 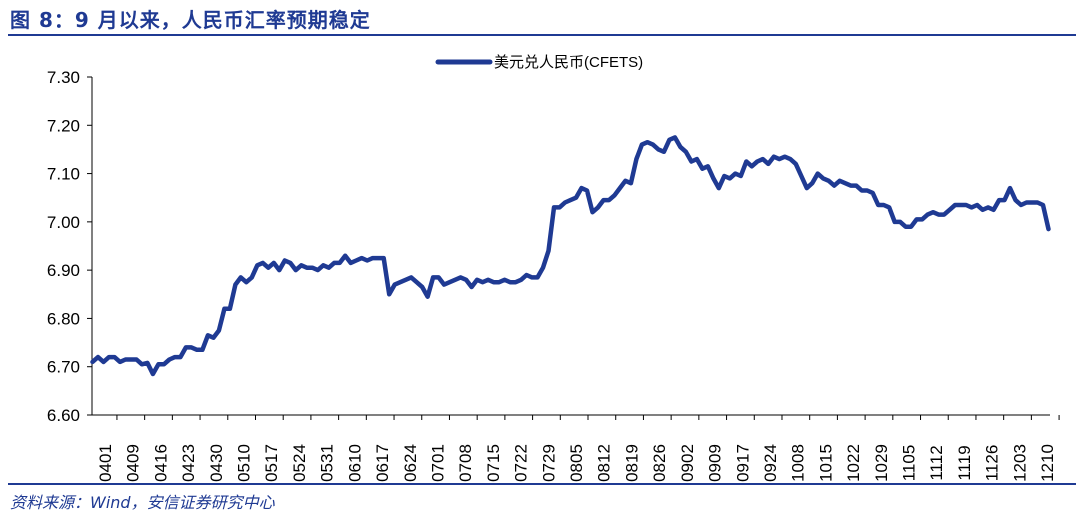 What do you see at coordinates (188, 463) in the screenshot?
I see `x-tick-label: 0423` at bounding box center [188, 463].